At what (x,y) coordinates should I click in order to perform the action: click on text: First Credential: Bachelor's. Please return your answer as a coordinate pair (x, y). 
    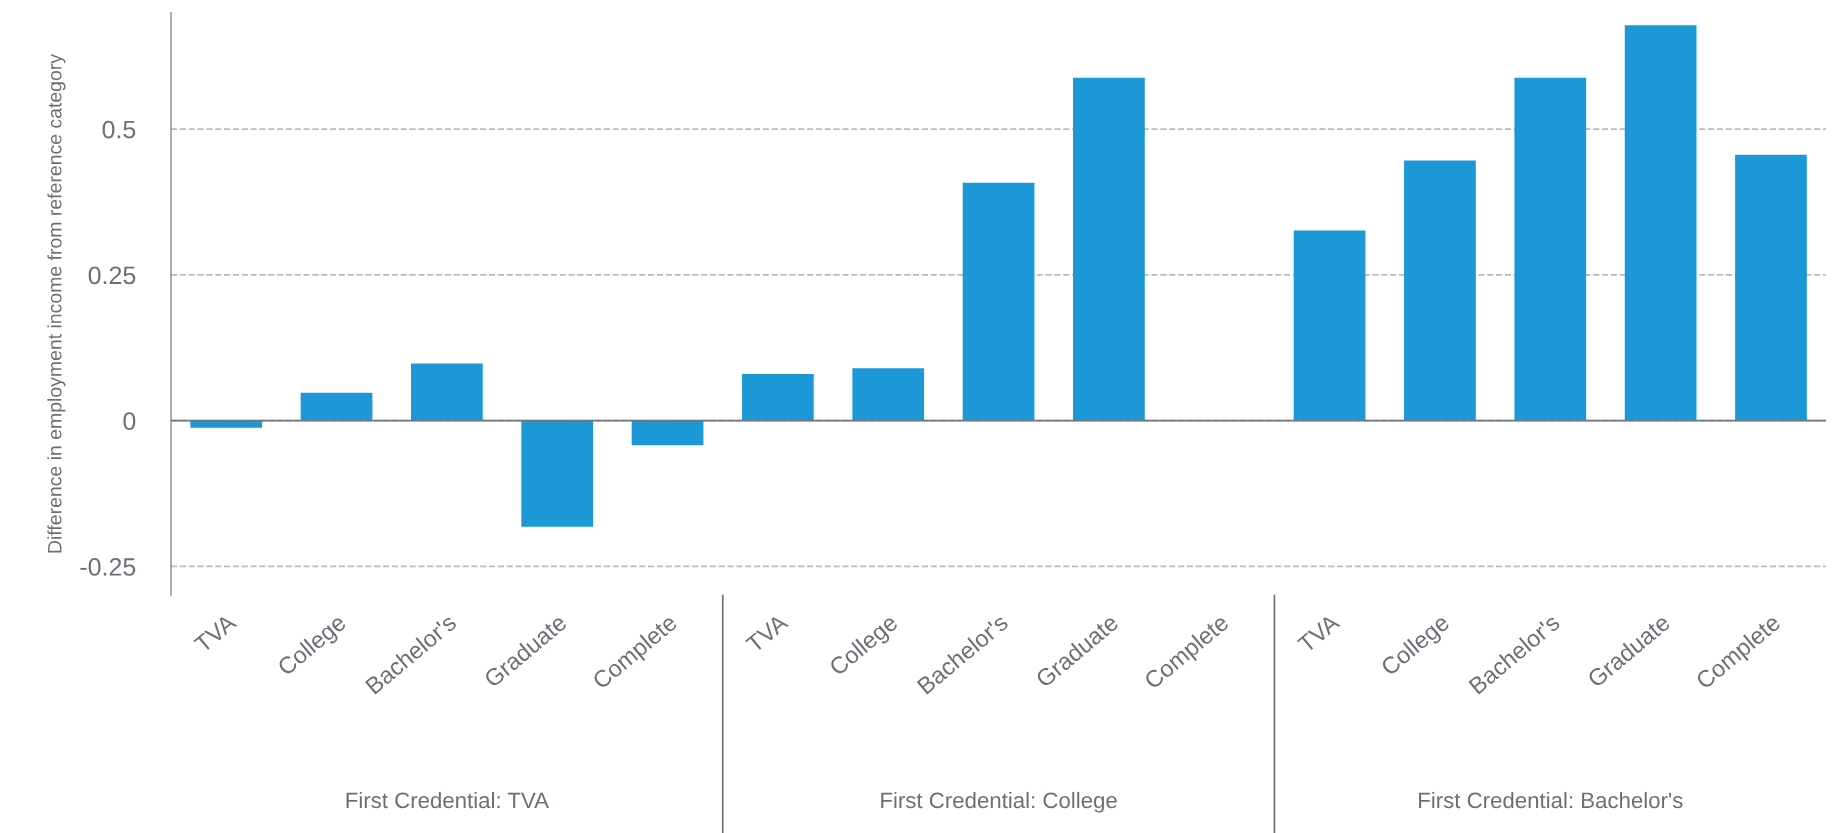
    Looking at the image, I should click on (1551, 800).